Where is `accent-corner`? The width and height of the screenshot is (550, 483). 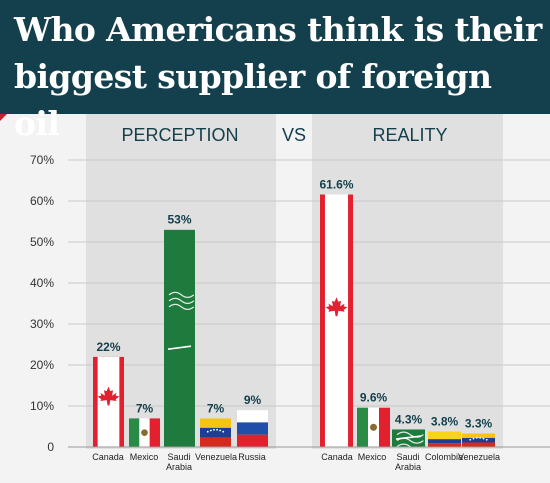 accent-corner is located at coordinates (3, 117).